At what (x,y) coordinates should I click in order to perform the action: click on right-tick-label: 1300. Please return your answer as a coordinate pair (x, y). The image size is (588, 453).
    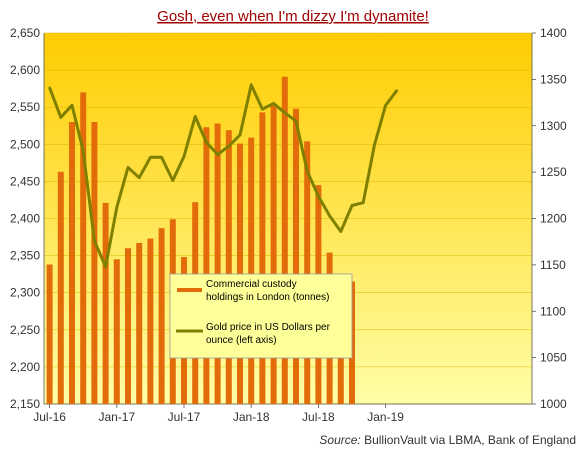
    Looking at the image, I should click on (553, 126).